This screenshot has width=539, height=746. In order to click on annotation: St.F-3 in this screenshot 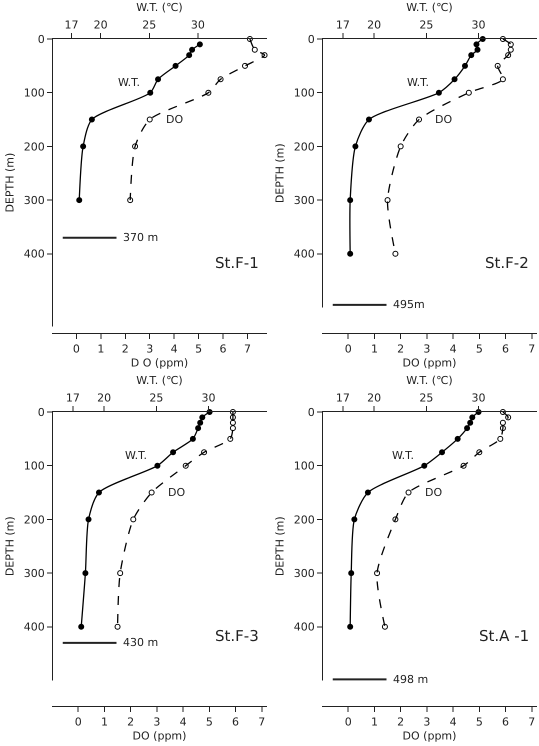, I will do `click(237, 636)`.